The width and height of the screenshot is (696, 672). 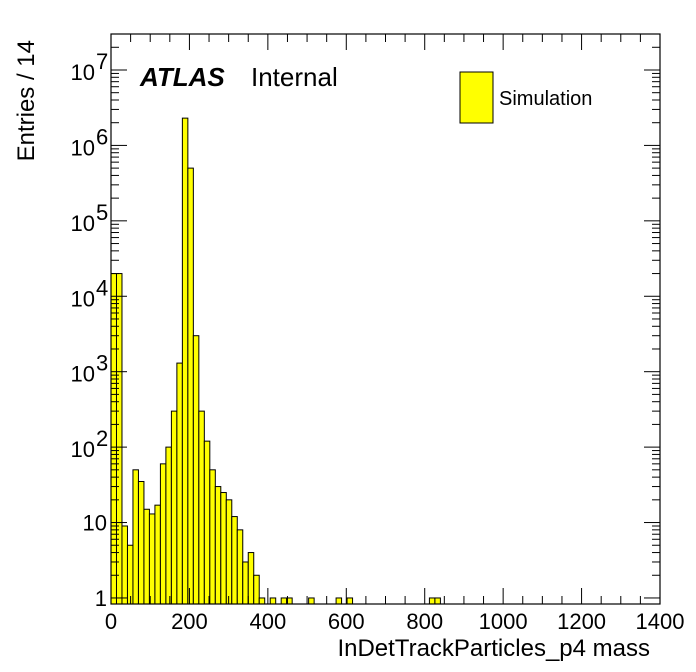 I want to click on y-tick-label-exponent: 3, so click(x=102, y=363).